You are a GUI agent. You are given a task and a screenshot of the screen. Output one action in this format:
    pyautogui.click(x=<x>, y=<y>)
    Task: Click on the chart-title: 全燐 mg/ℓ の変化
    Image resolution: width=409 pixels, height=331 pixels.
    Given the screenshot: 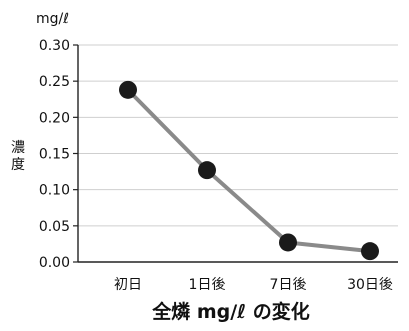 What is the action you would take?
    pyautogui.click(x=230, y=311)
    